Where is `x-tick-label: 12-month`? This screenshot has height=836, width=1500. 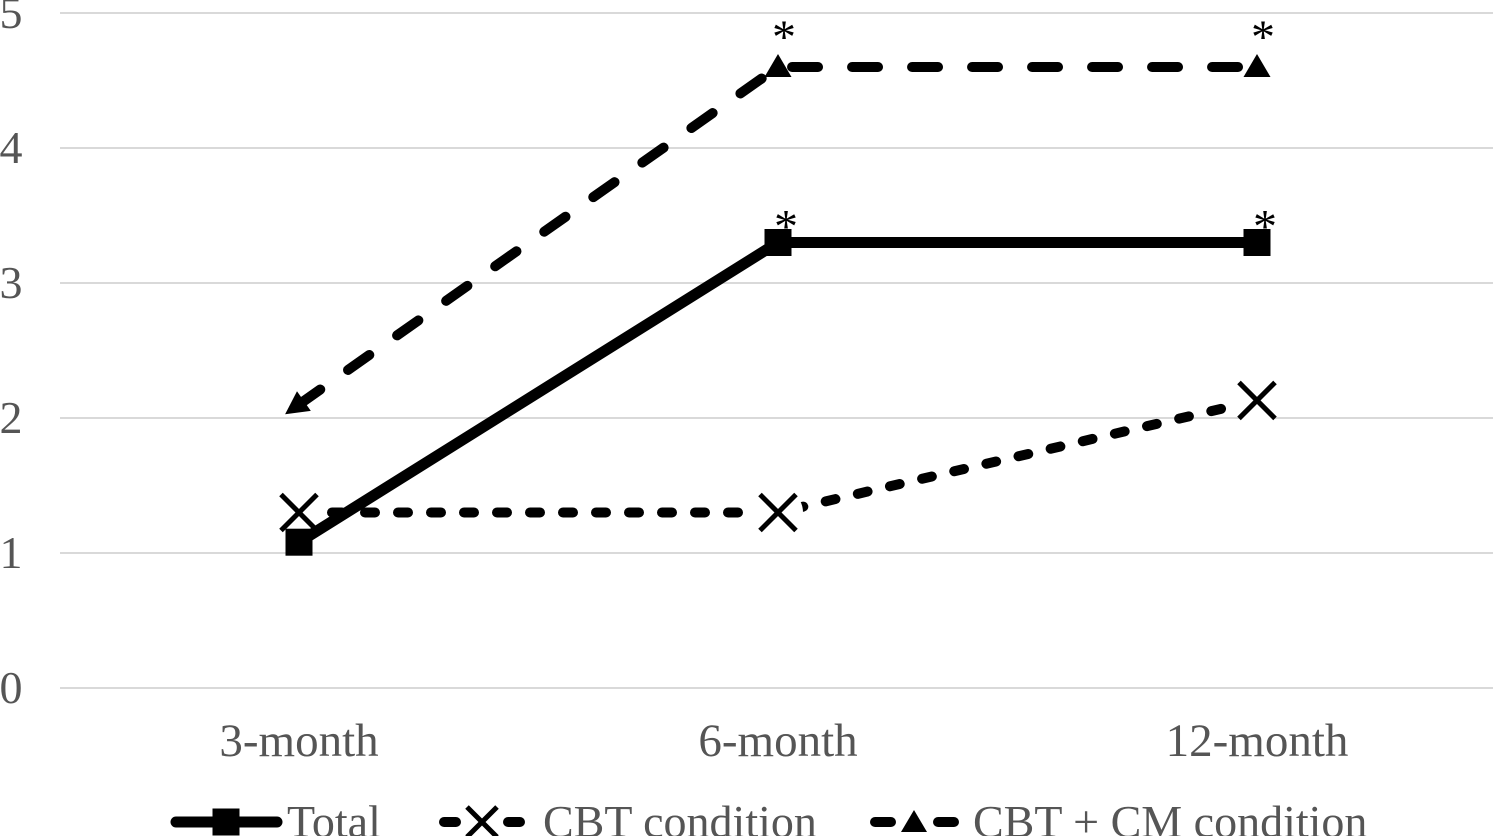 x-tick-label: 12-month is located at coordinates (1257, 741).